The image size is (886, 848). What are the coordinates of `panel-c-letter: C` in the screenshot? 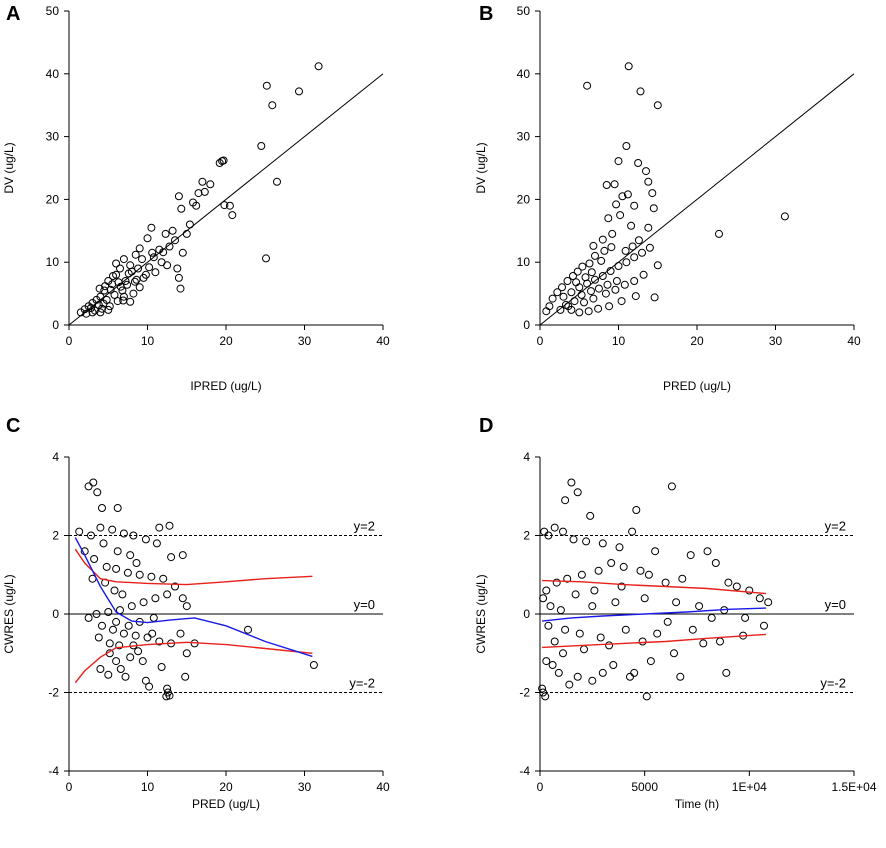 It's located at (13, 426).